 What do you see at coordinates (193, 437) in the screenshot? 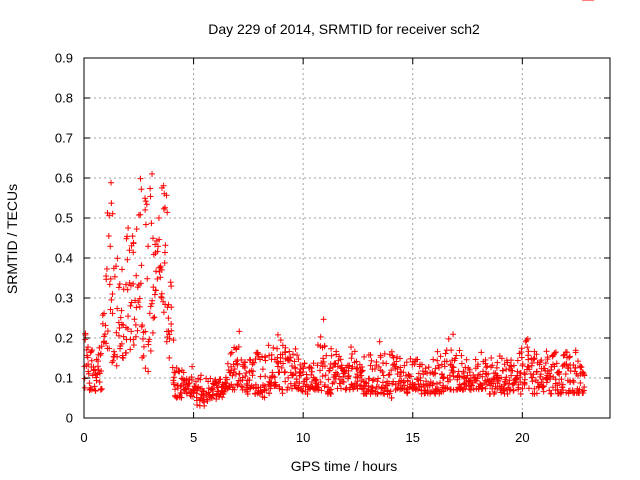
I see `x-tick-label: 5` at bounding box center [193, 437].